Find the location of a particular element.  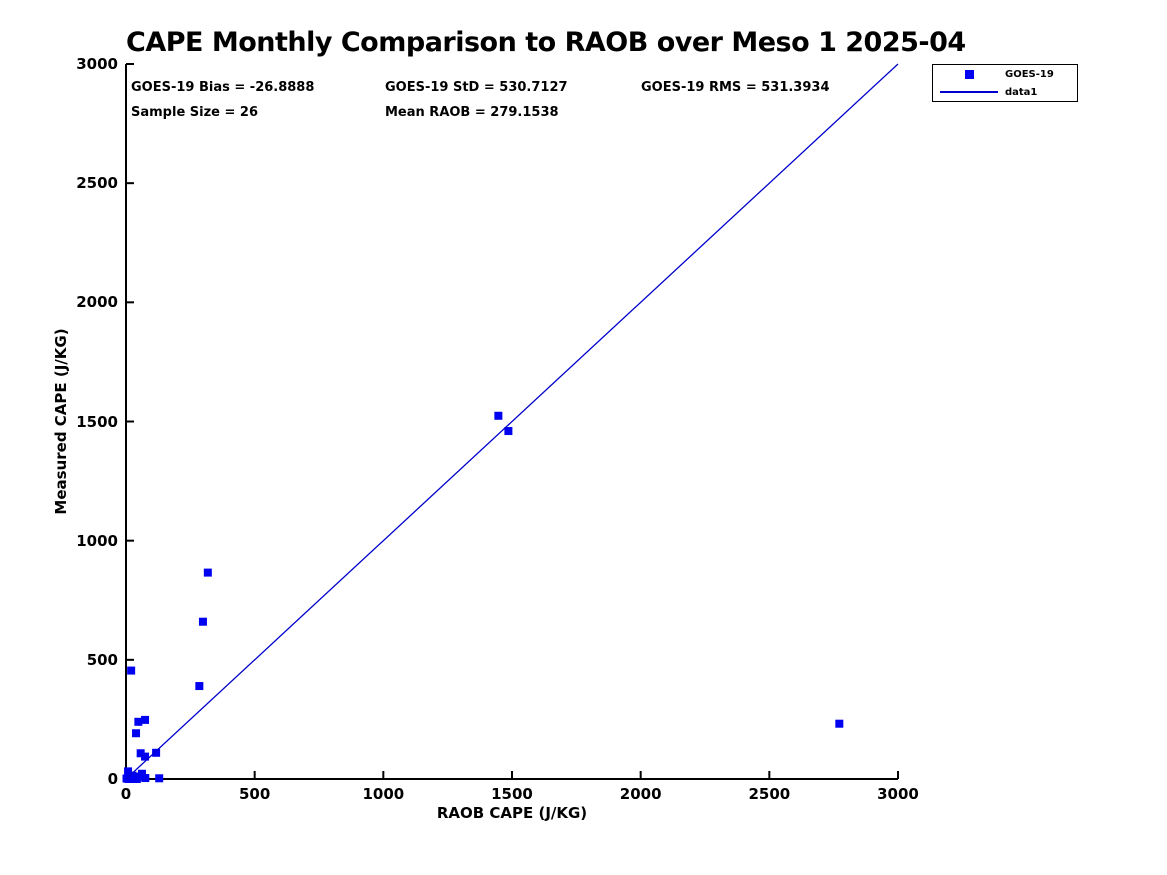

x-tick-label: 500 is located at coordinates (255, 794).